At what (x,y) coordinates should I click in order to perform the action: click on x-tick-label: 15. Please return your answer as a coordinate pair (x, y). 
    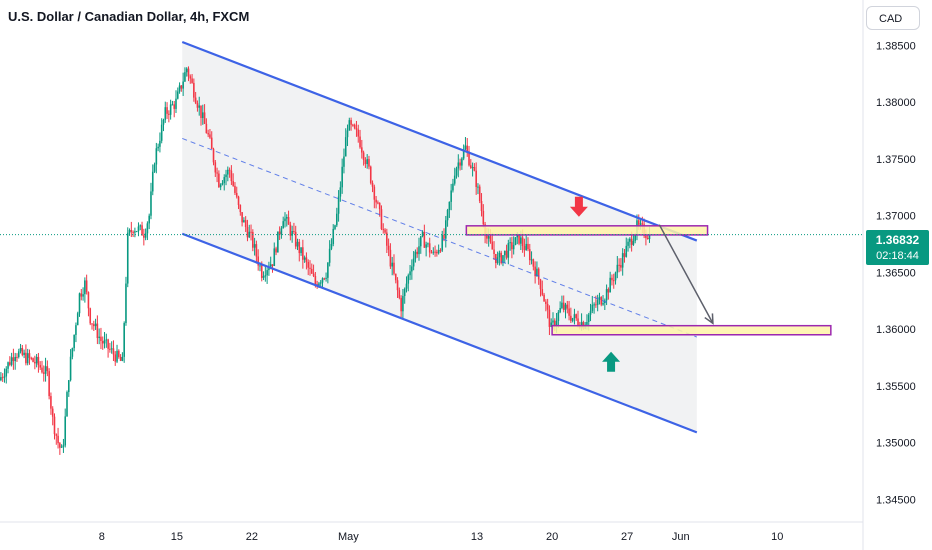
    Looking at the image, I should click on (177, 537).